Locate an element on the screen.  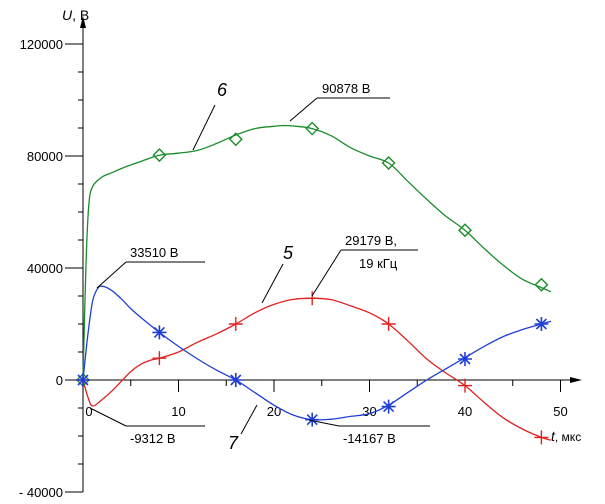
value-annotation: -14167 В is located at coordinates (369, 432).